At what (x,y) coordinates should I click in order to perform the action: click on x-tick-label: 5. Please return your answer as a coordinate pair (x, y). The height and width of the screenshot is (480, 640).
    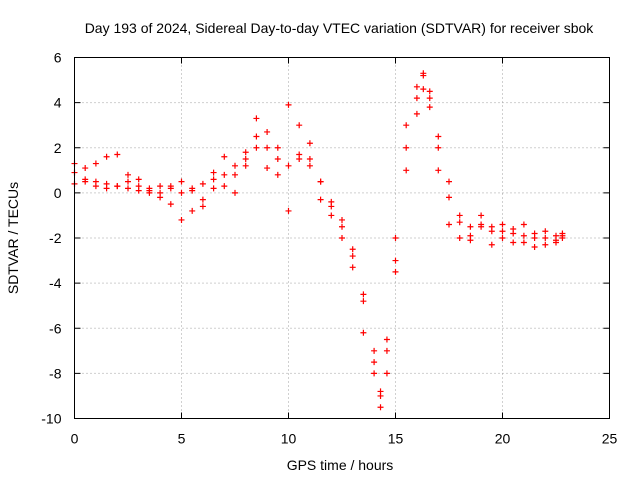
    Looking at the image, I should click on (182, 439).